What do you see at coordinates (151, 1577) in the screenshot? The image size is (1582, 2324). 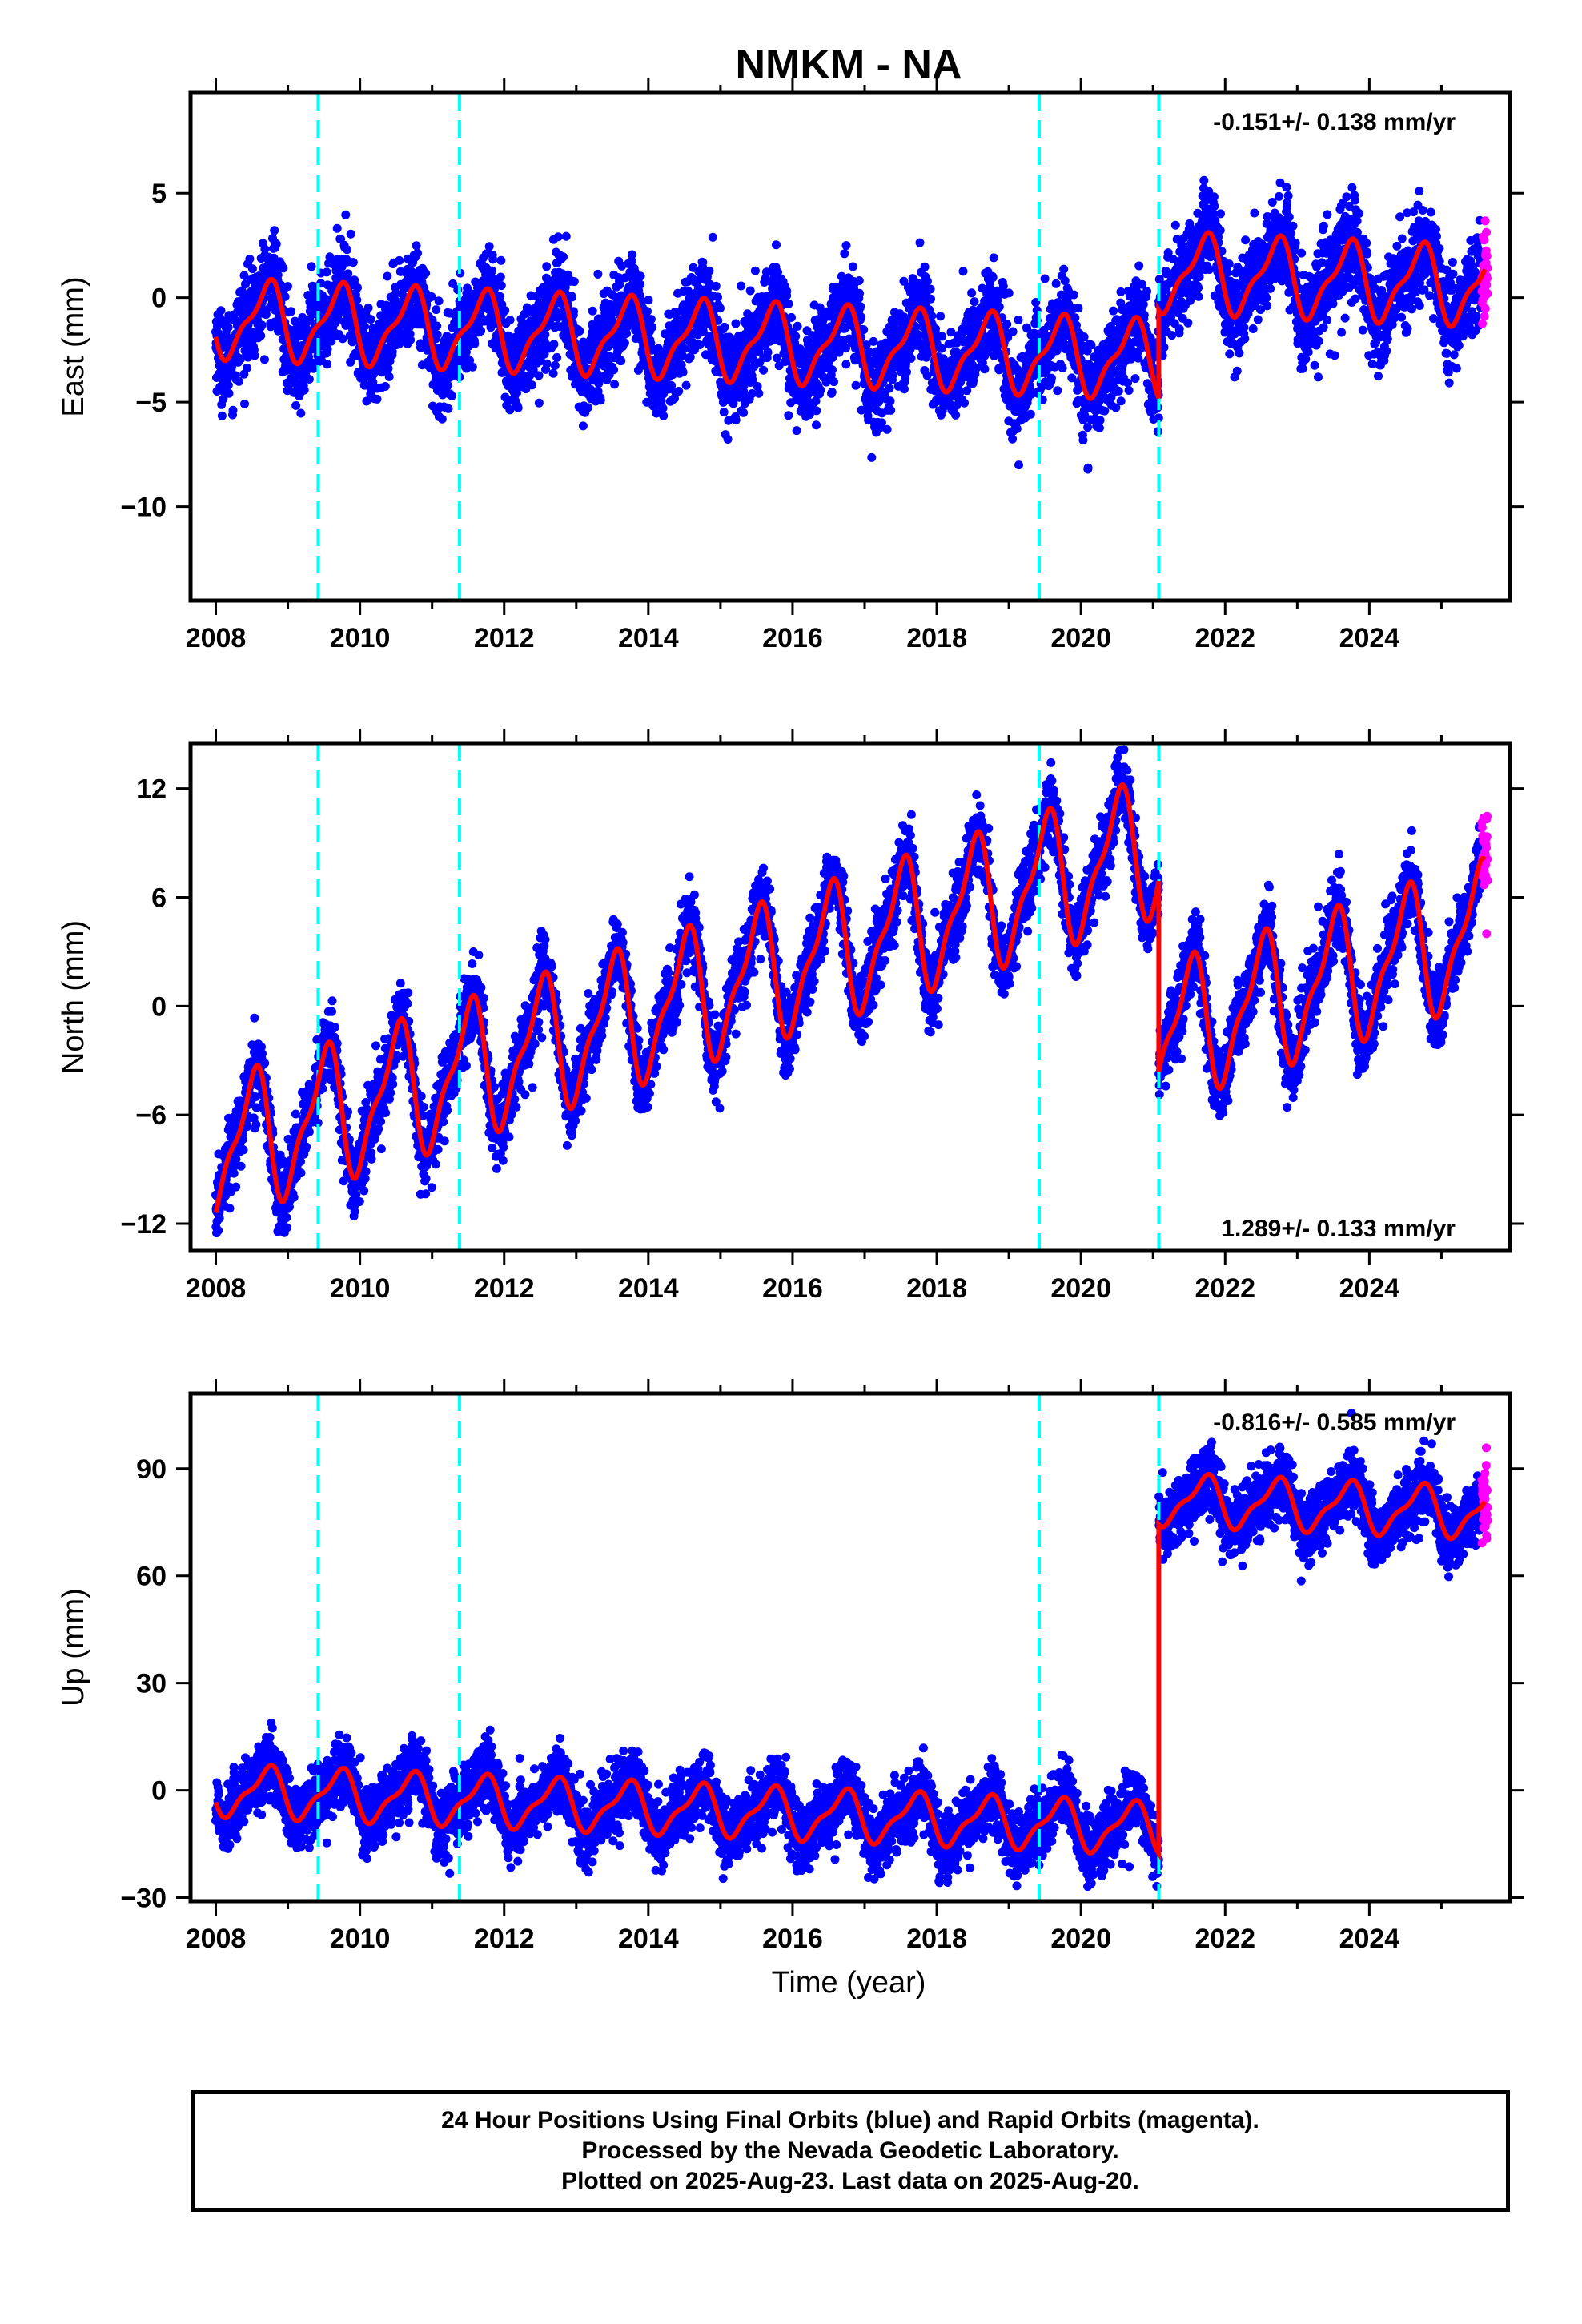 I see `y-tick-label: 60` at bounding box center [151, 1577].